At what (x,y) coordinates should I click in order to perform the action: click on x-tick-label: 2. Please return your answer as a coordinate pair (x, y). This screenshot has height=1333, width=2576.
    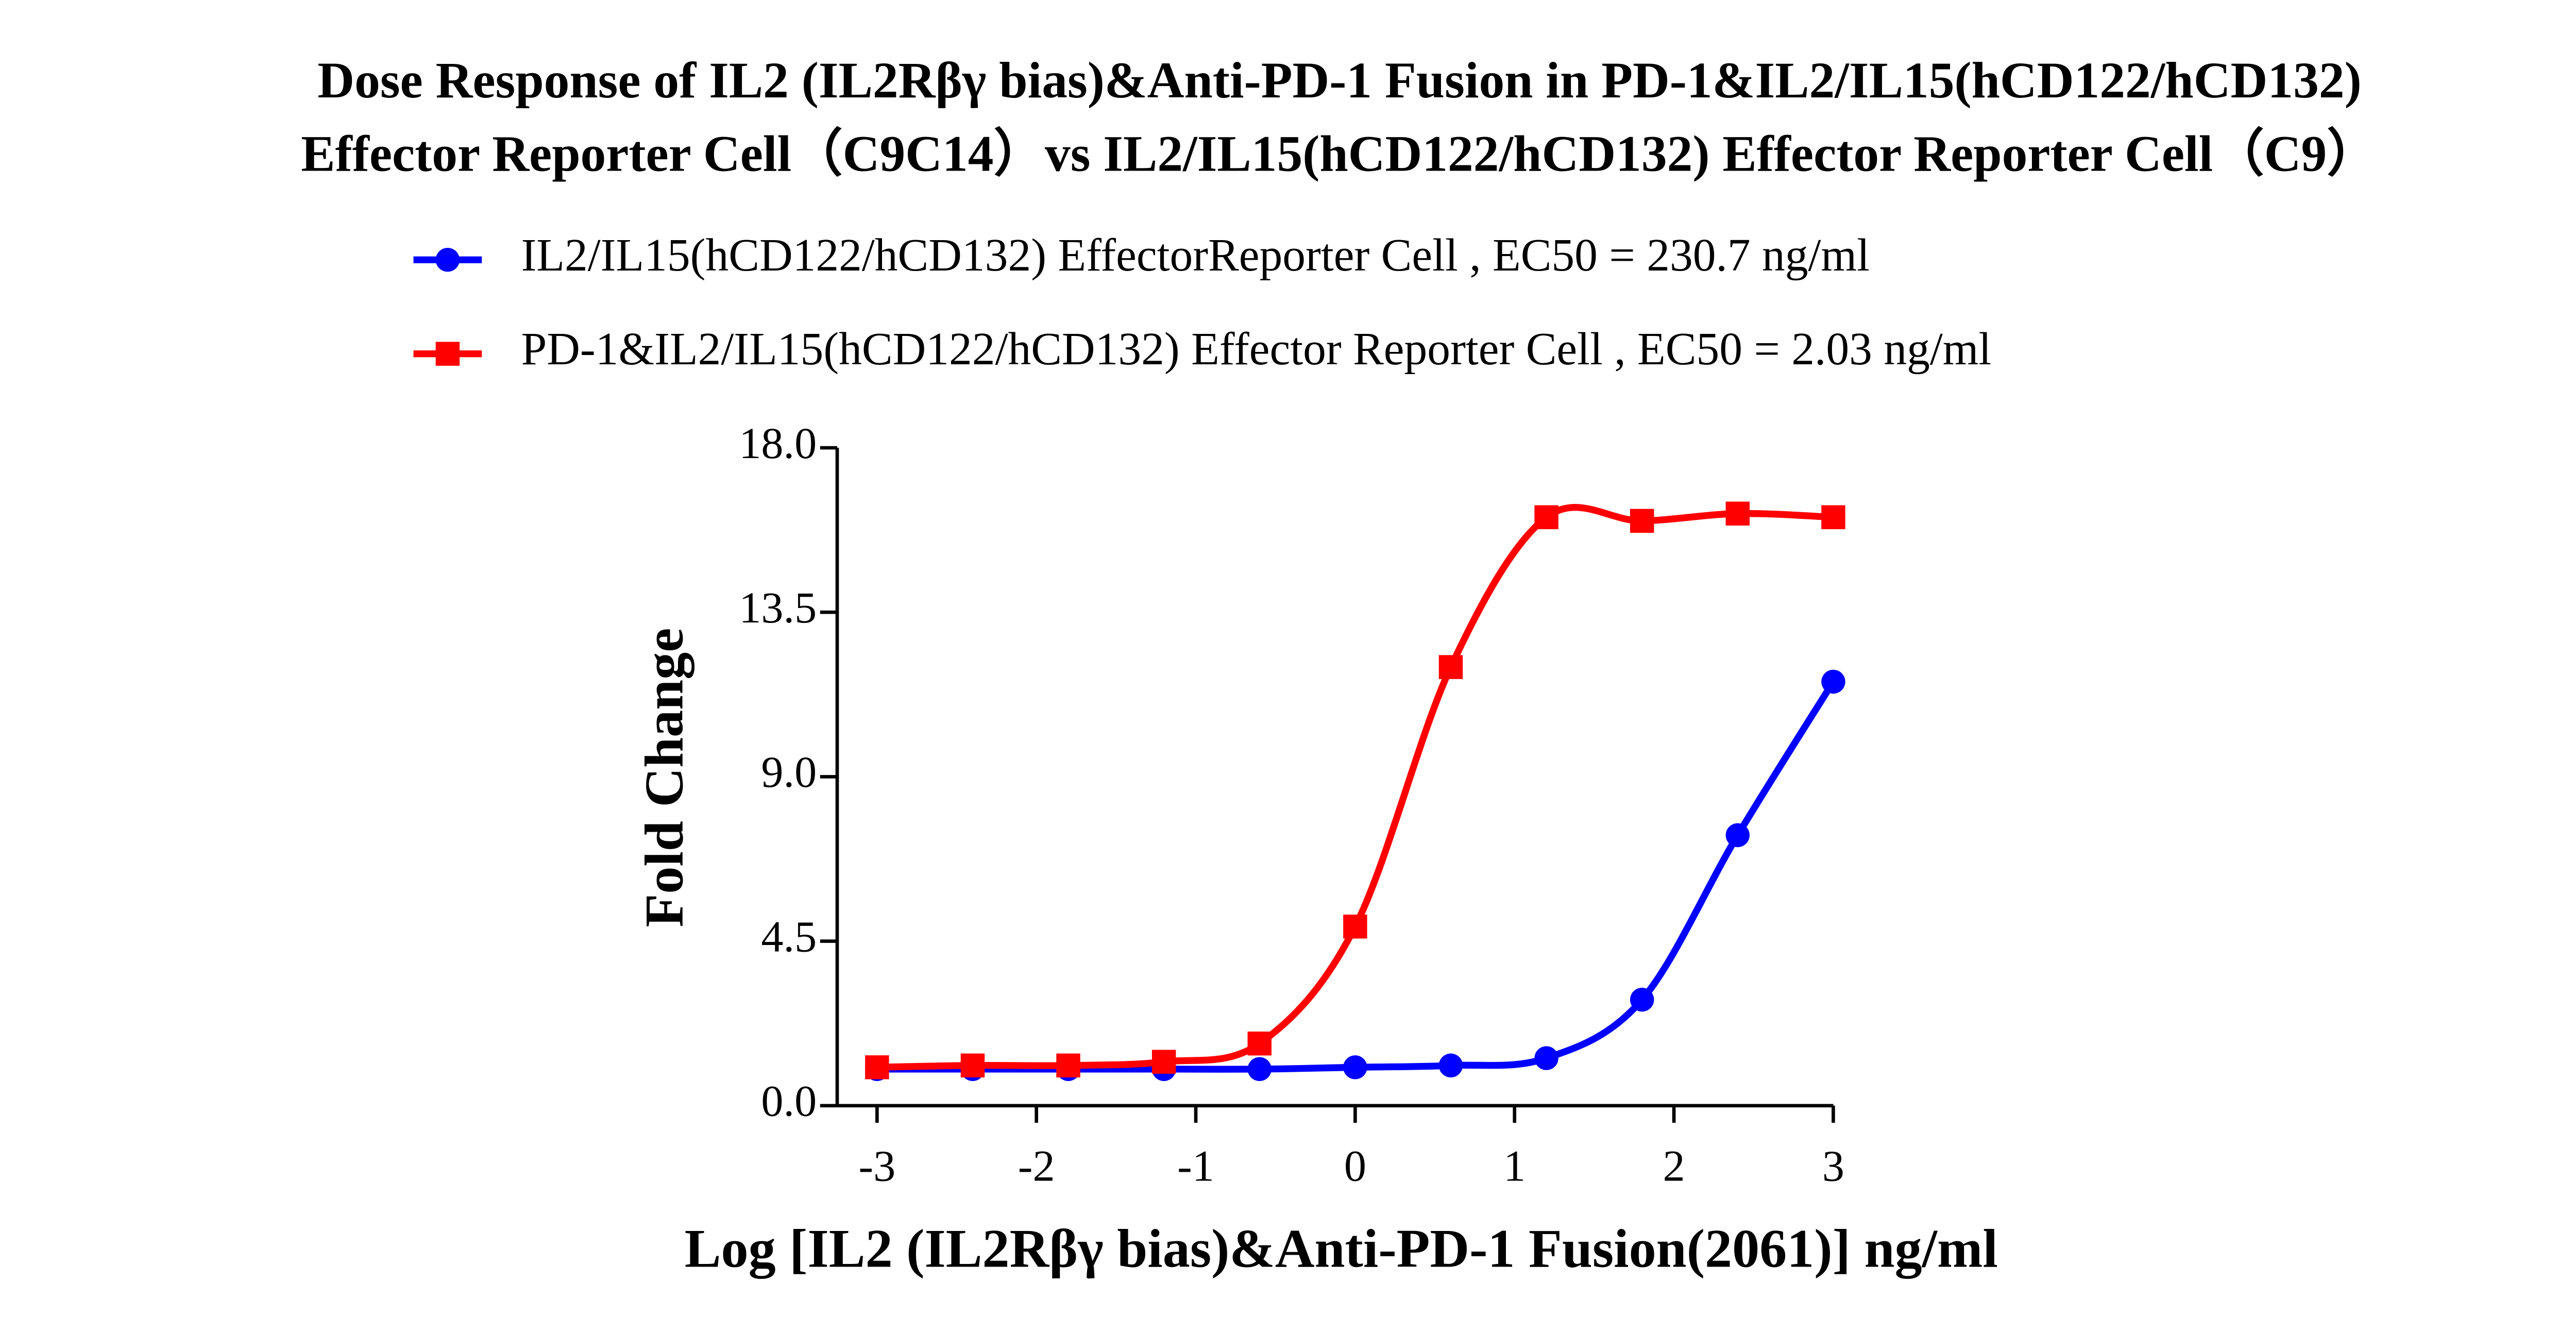
    Looking at the image, I should click on (1674, 1166).